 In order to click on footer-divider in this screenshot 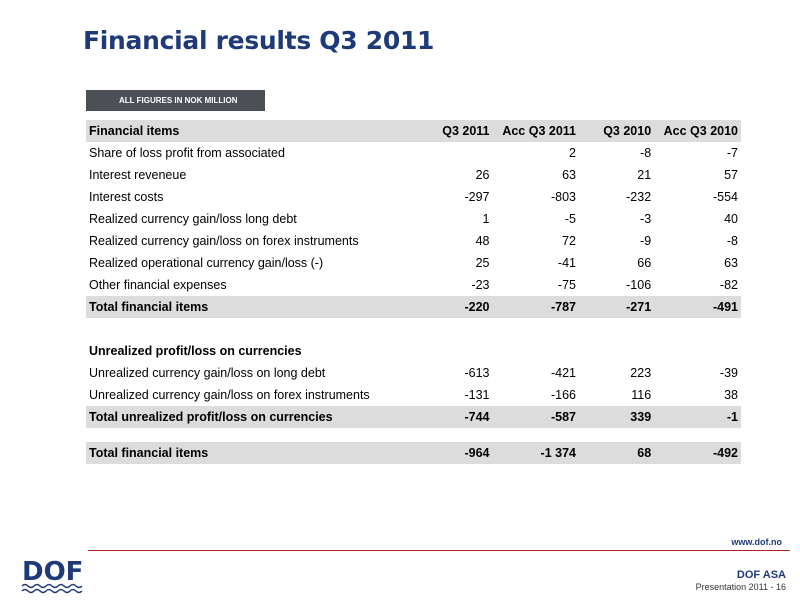, I will do `click(439, 550)`.